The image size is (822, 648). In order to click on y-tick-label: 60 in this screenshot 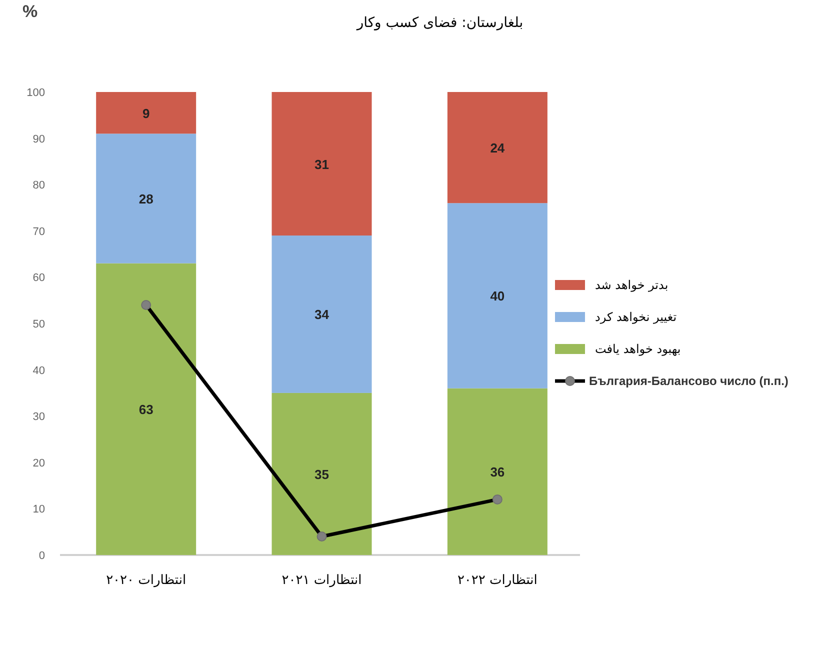, I will do `click(38, 278)`.